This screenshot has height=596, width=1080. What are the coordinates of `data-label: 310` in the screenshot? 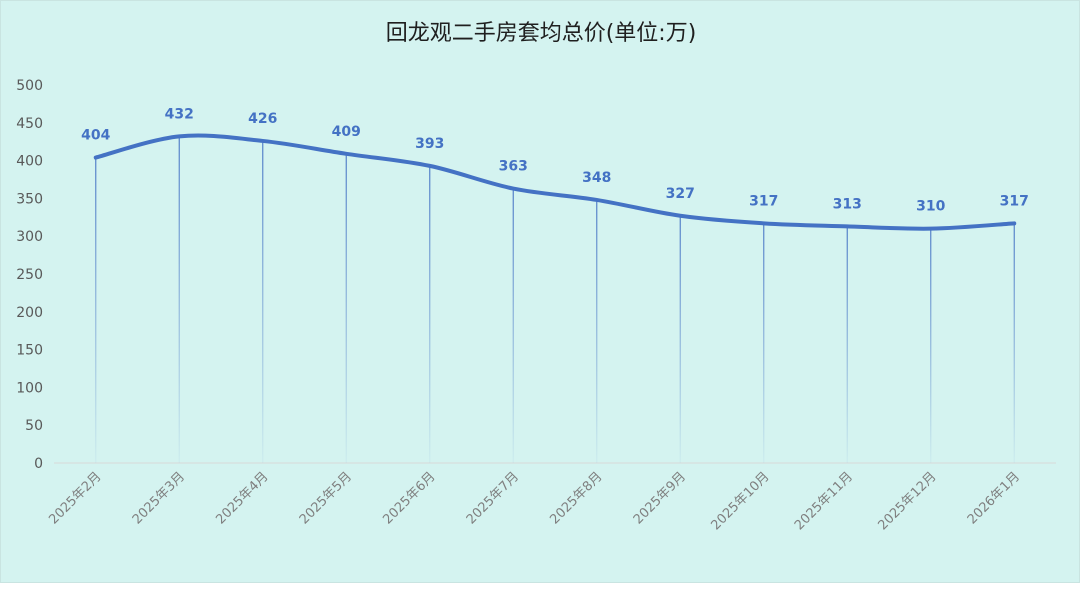 It's located at (930, 207).